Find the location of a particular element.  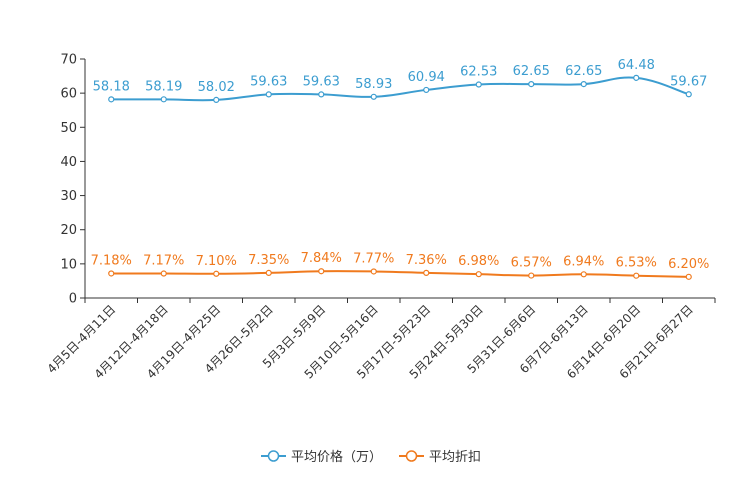

data-label: 62.53 is located at coordinates (478, 72).